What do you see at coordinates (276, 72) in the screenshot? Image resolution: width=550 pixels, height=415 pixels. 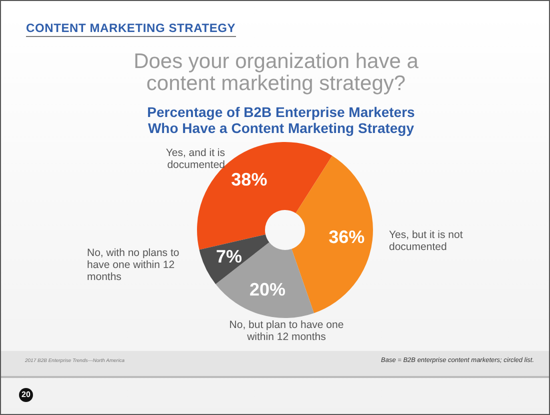 I see `chart-title: Does your organization have a content marketing strategy?` at bounding box center [276, 72].